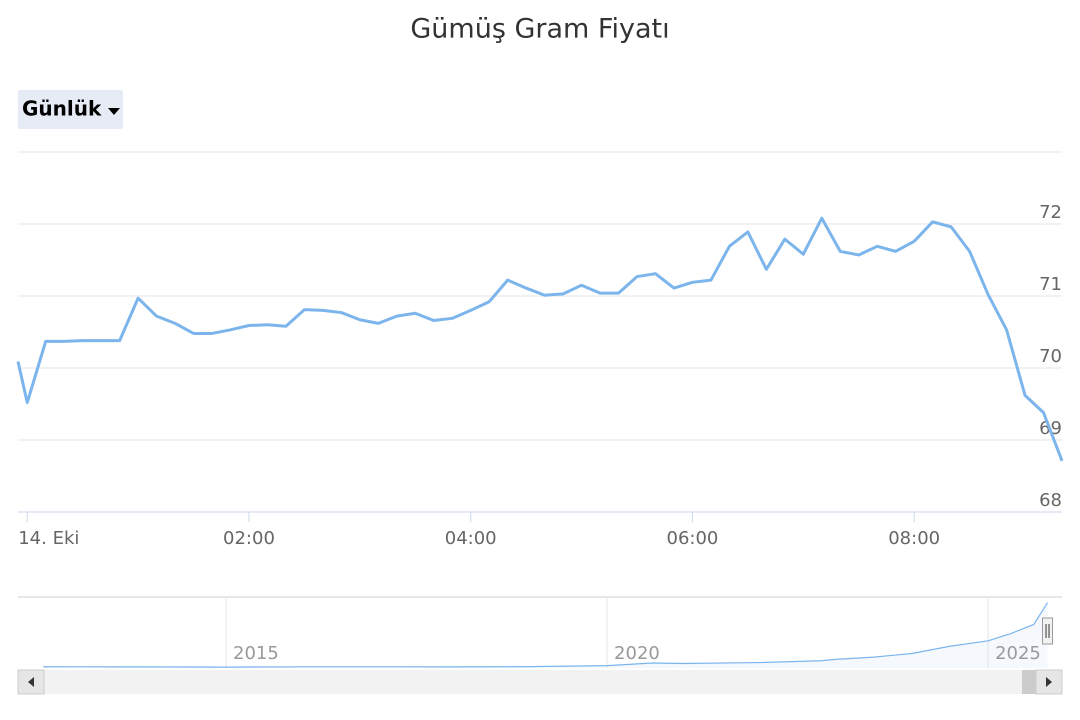 The height and width of the screenshot is (720, 1080). I want to click on dropdown-bg, so click(70, 109).